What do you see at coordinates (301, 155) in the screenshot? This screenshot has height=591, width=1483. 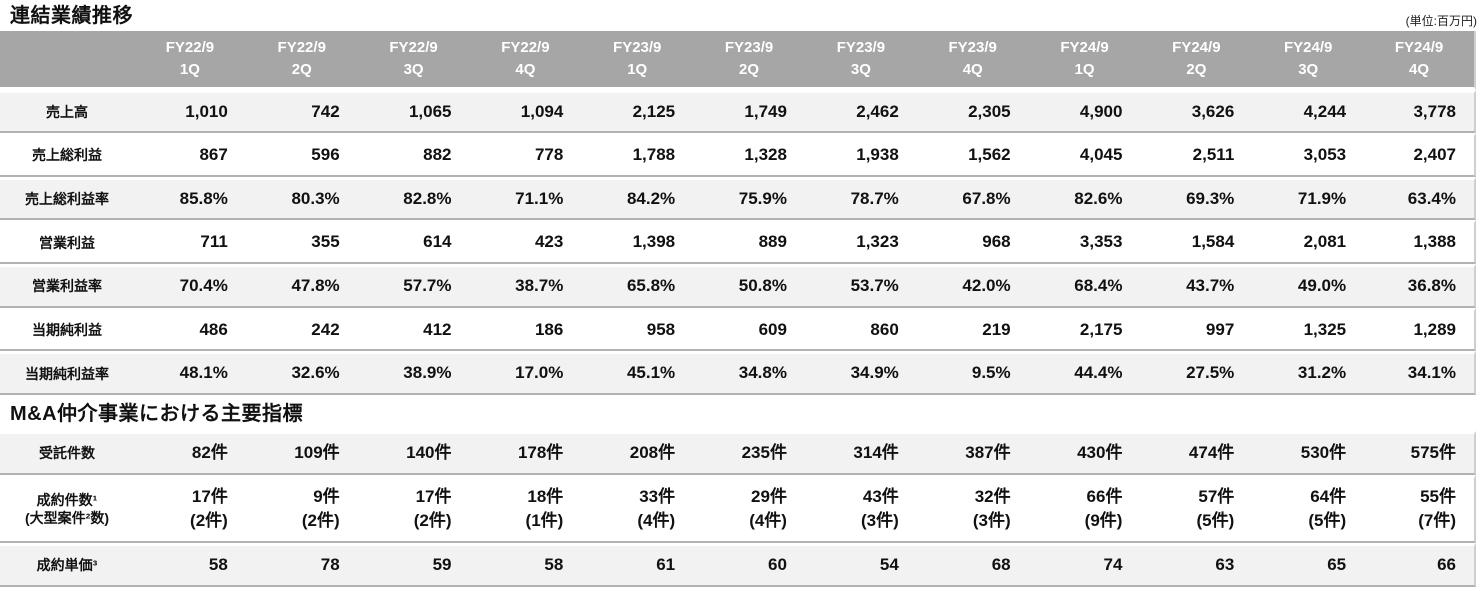 I see `data-cell: 596` at bounding box center [301, 155].